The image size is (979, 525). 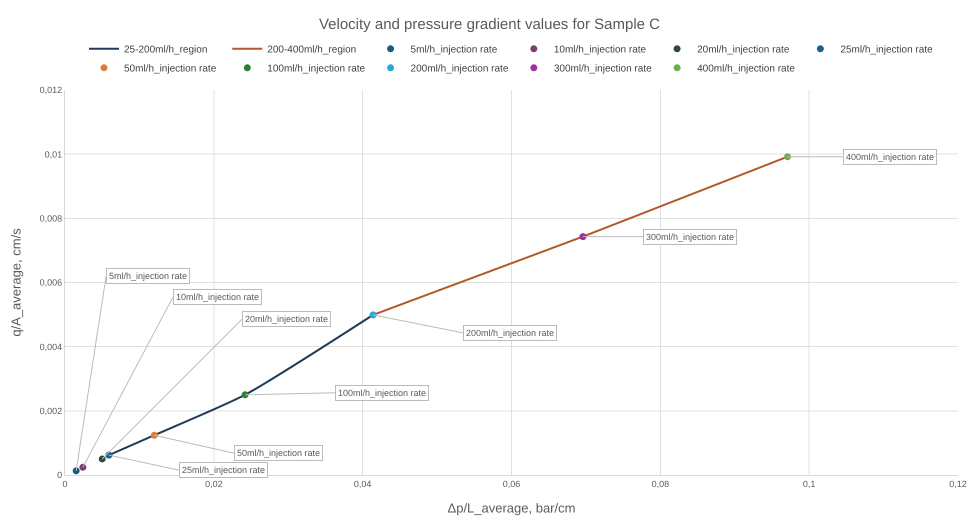 I want to click on legend-label: 100ml/h_injection rate, so click(x=316, y=69).